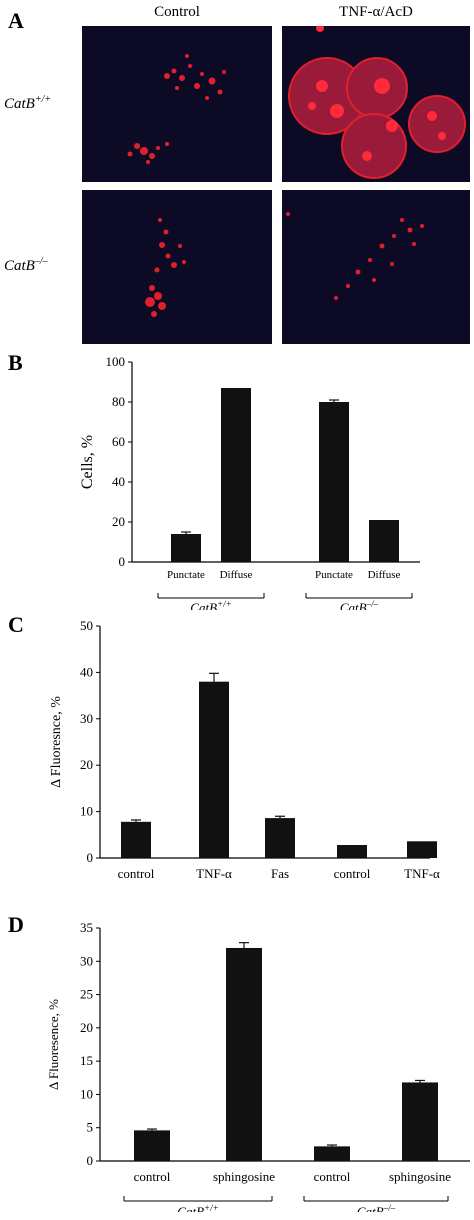 The width and height of the screenshot is (474, 1220). Describe the element at coordinates (56, 742) in the screenshot. I see `y-axis-label: Δ Fluoresnce, %` at that location.